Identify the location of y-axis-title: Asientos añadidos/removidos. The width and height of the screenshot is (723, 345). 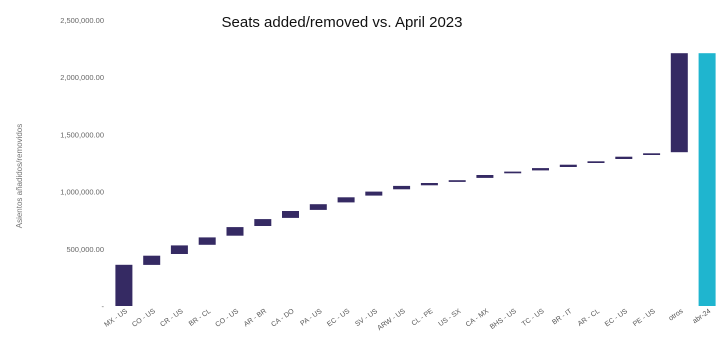
(19, 176).